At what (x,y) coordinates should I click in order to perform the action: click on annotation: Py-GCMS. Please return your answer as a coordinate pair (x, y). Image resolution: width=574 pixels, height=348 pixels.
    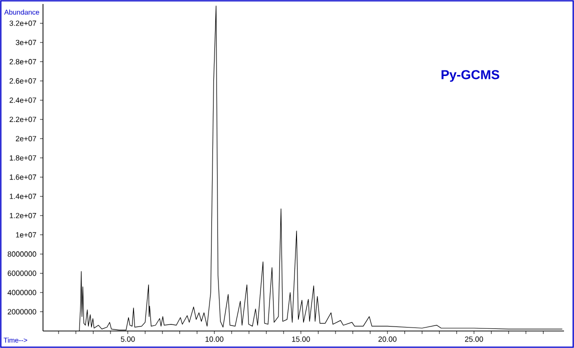
    Looking at the image, I should click on (471, 76).